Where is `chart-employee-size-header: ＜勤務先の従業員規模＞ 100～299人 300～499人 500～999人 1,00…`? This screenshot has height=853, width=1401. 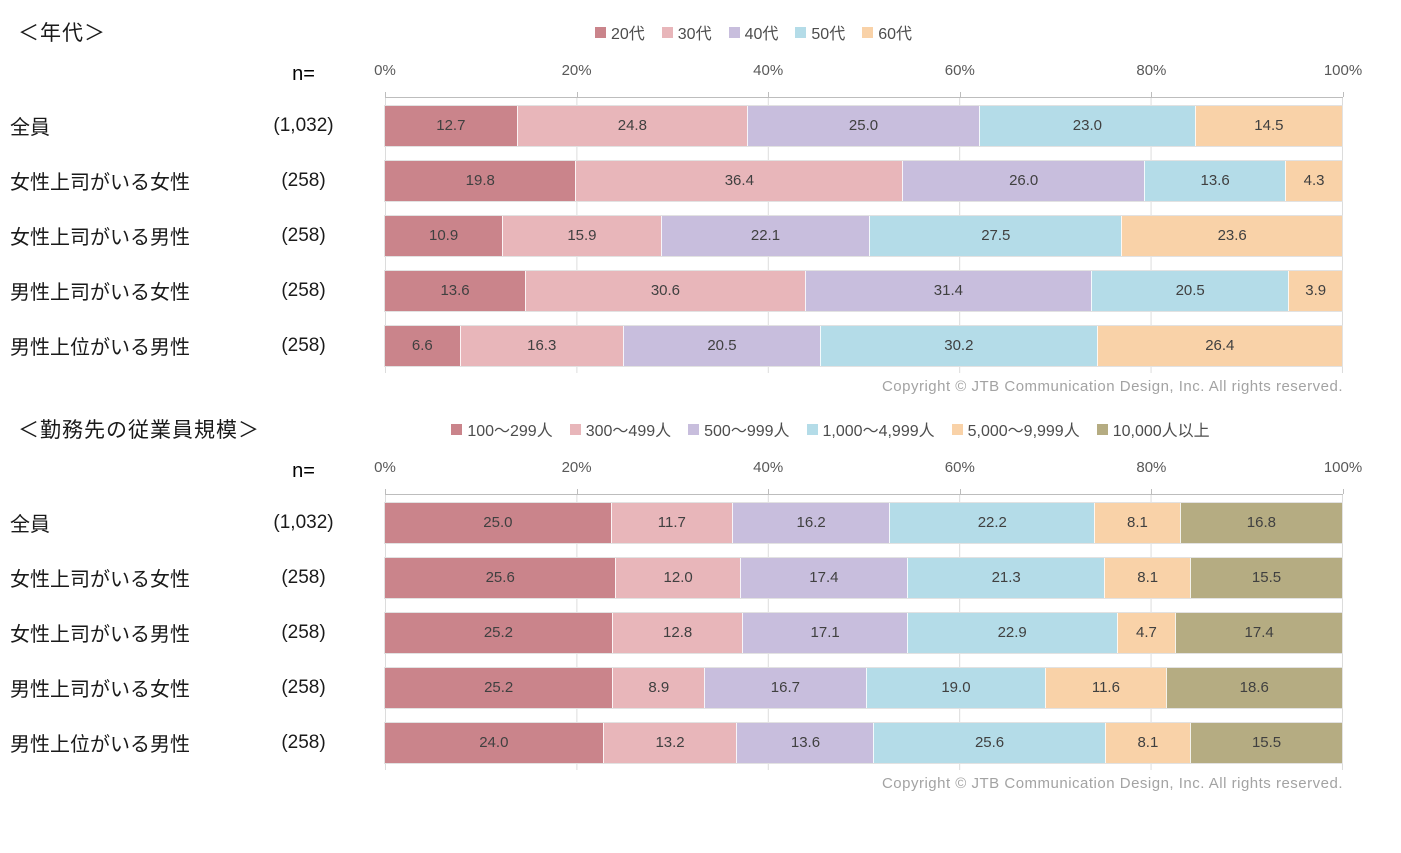
chart-employee-size-header: ＜勤務先の従業員規模＞ 100～299人 300～499人 500～999人 1,00… is located at coordinates (700, 429).